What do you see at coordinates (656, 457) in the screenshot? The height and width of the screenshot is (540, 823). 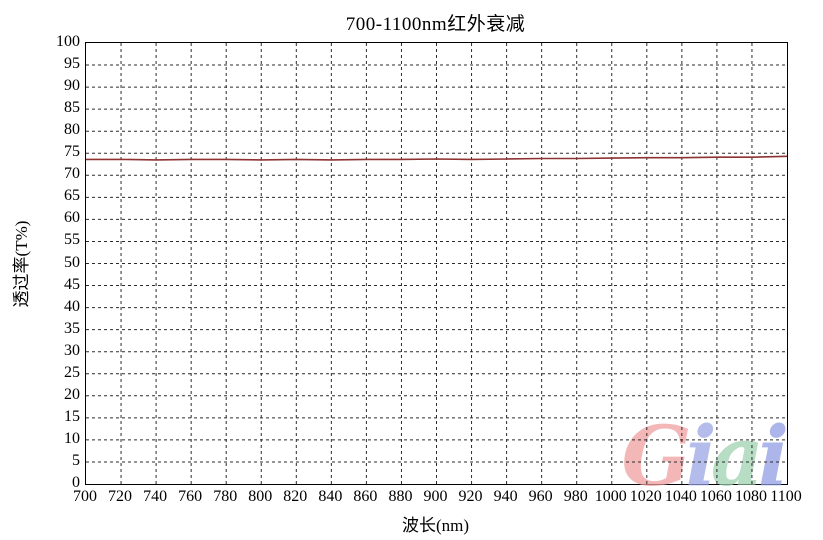 I see `watermark-letter: G` at bounding box center [656, 457].